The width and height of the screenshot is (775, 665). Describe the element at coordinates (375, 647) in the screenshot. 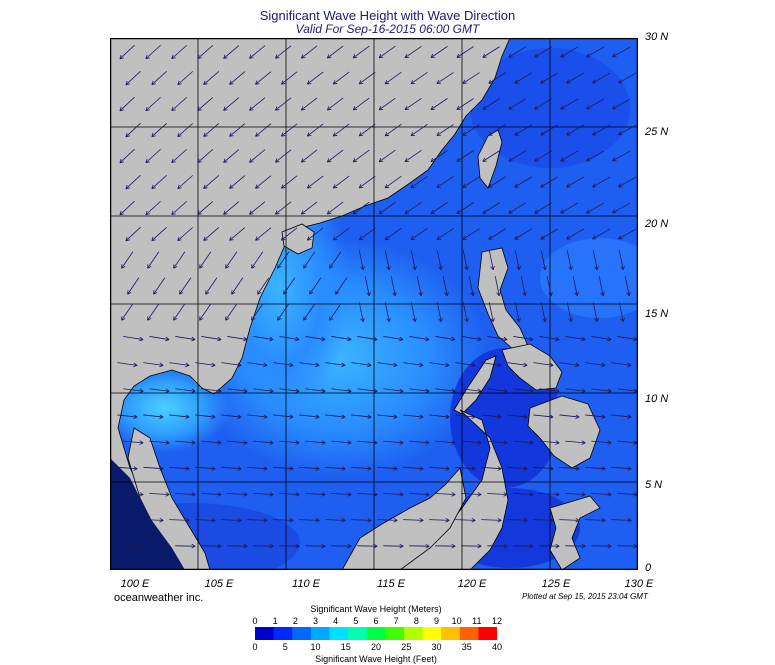

I see `colorbar-feet-tick: 20` at that location.